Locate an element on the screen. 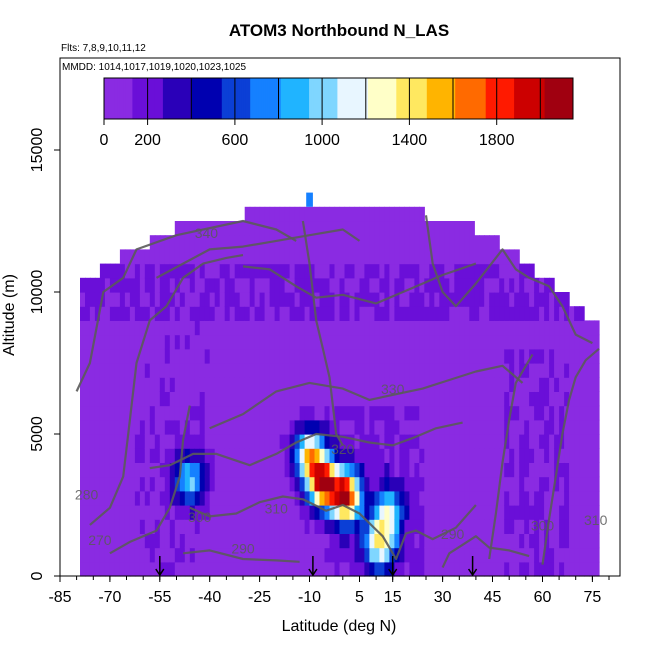  colorbar-tick-label-3: 1000 is located at coordinates (322, 140).